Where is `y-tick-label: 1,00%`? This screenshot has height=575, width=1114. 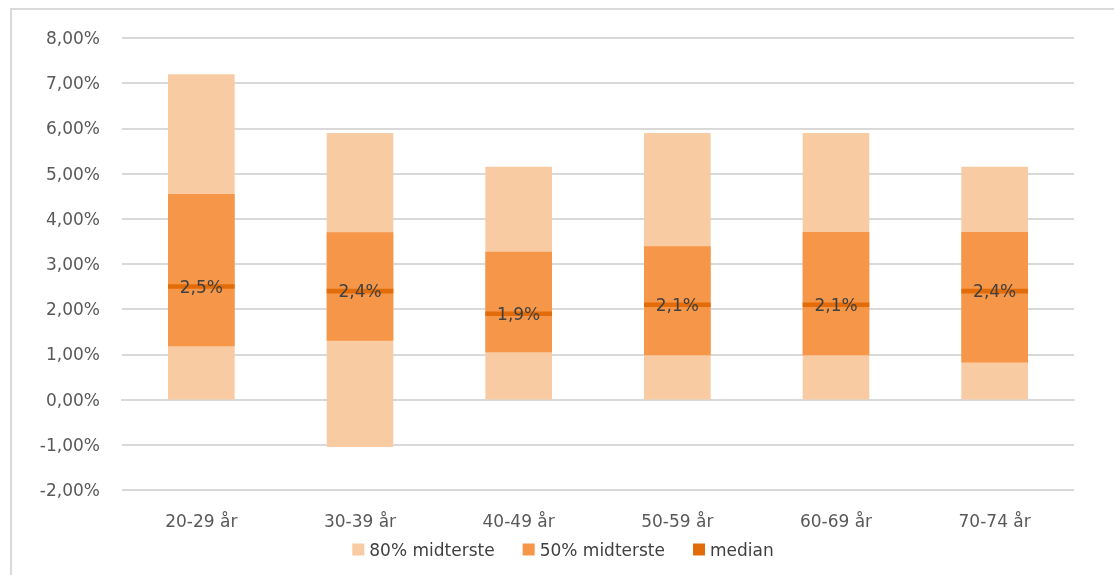 y-tick-label: 1,00% is located at coordinates (72, 354).